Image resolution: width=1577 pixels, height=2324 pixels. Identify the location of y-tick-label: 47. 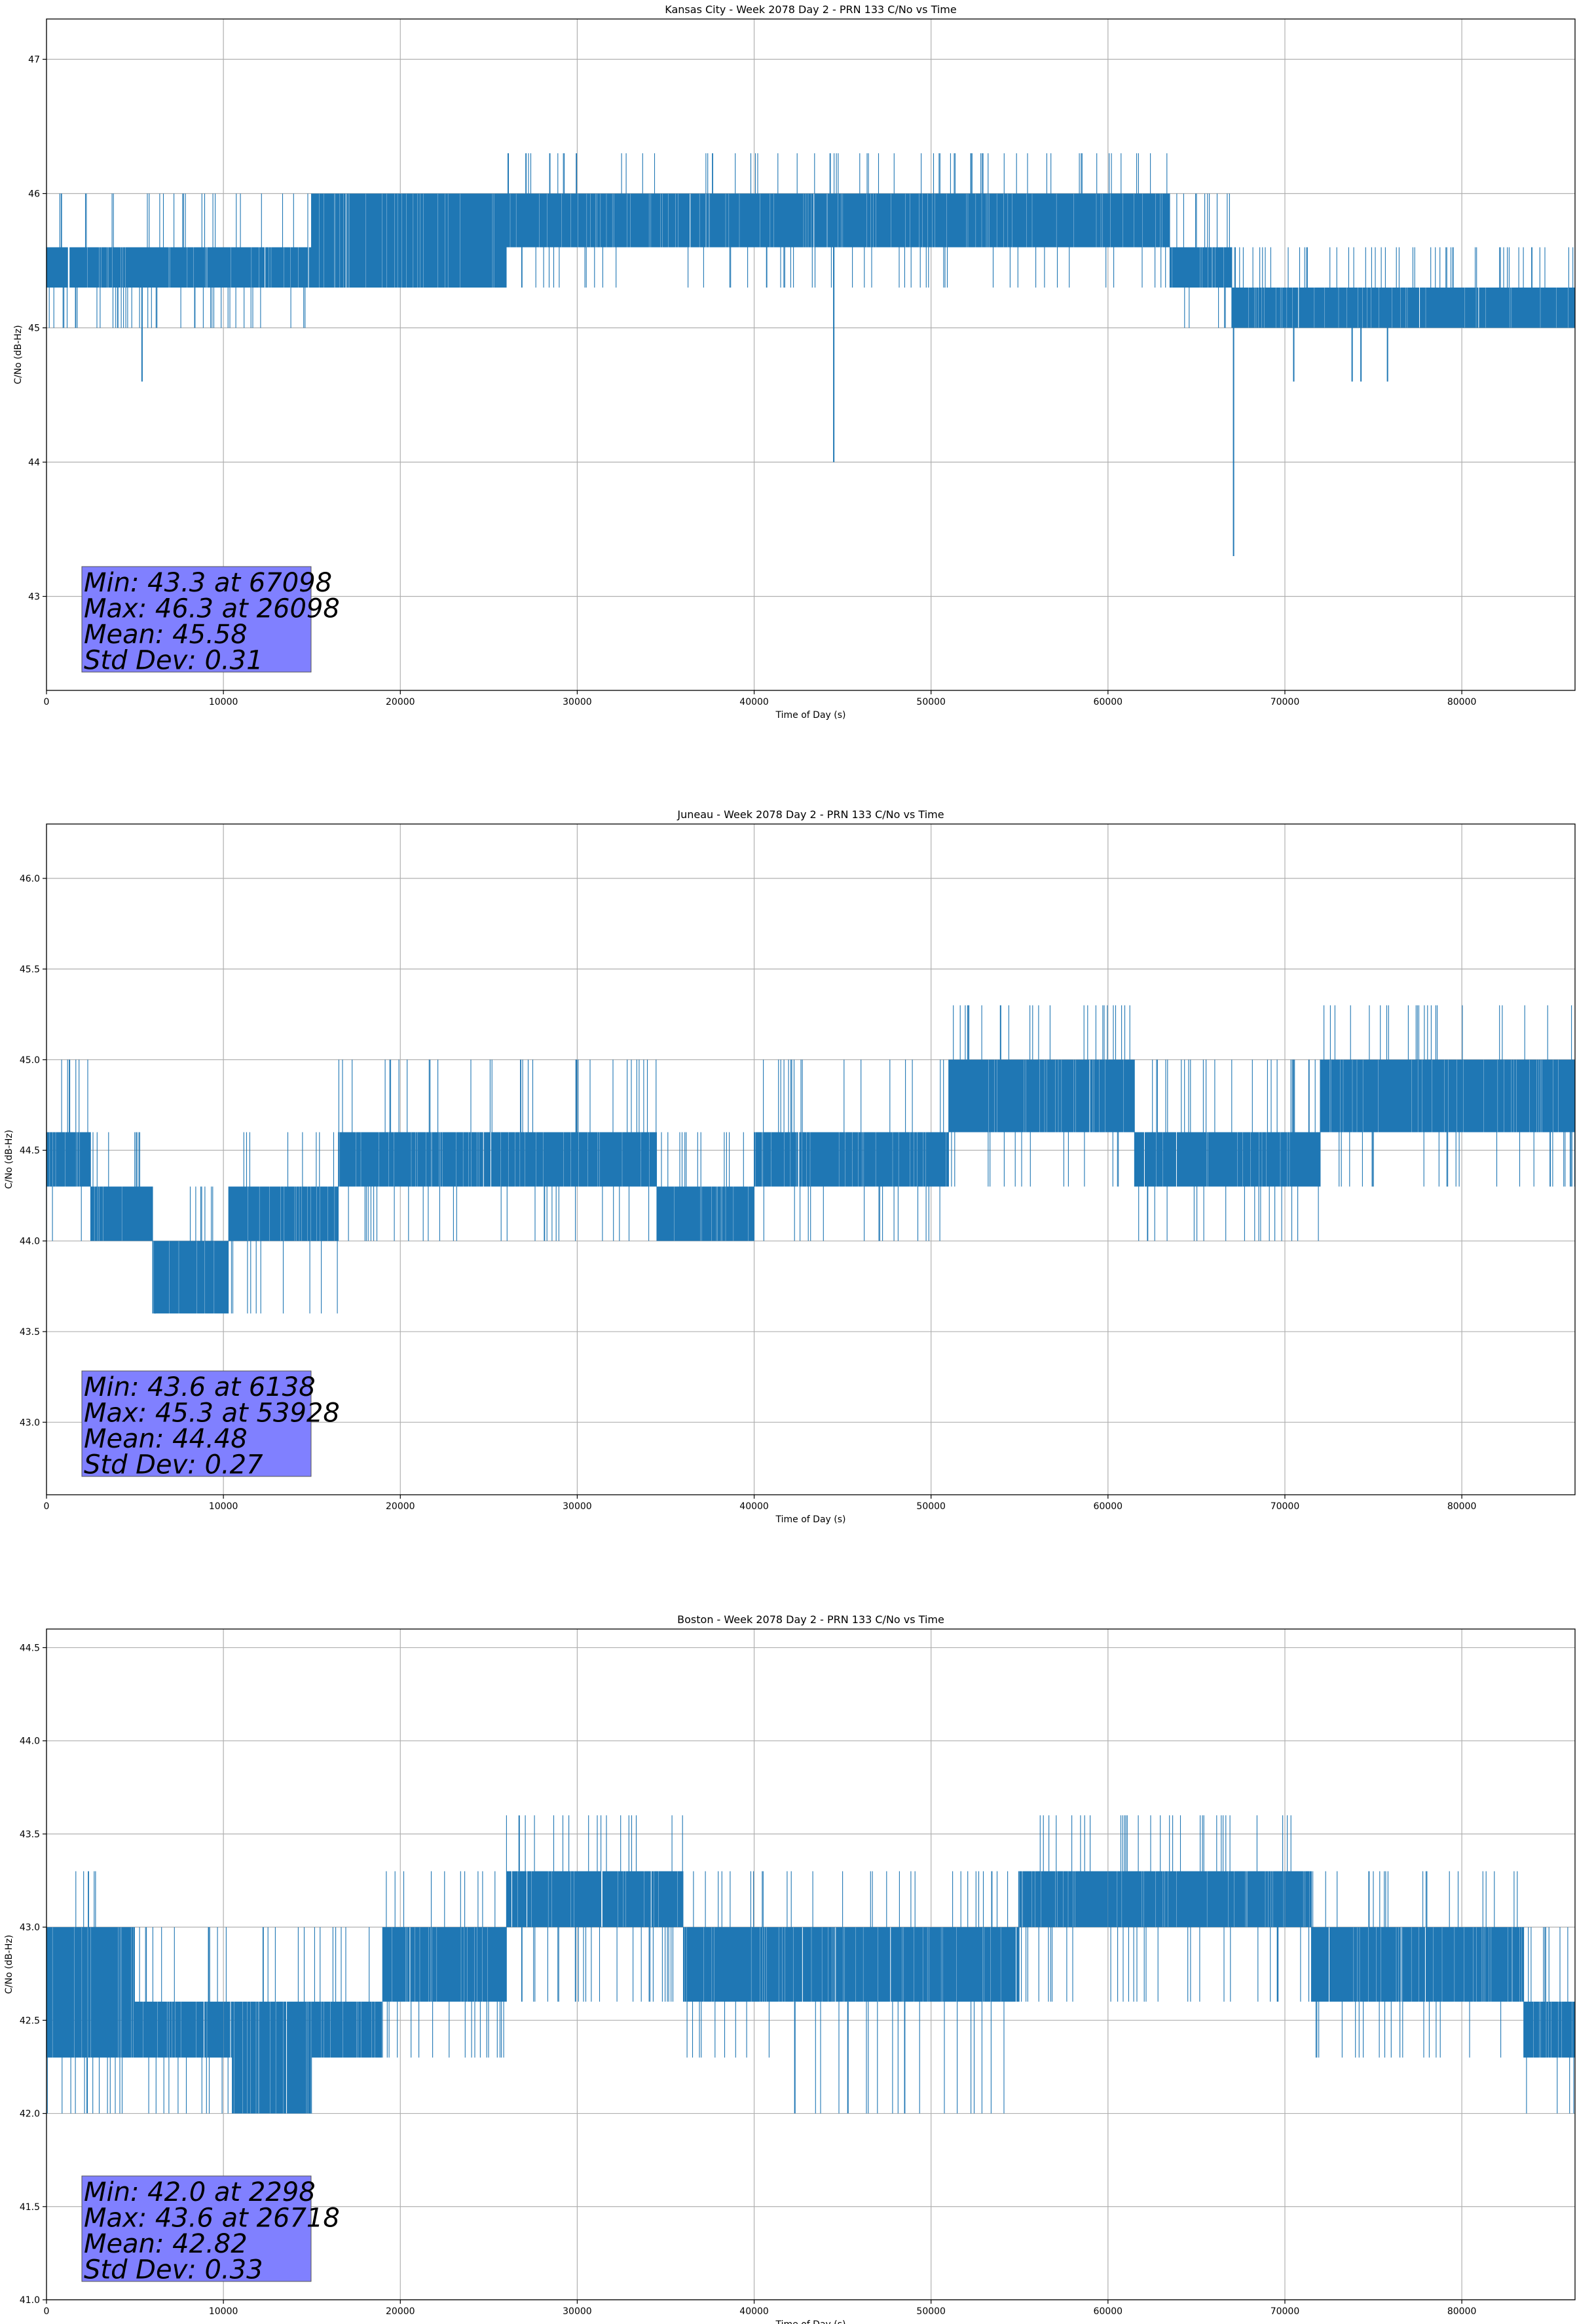
(34, 60).